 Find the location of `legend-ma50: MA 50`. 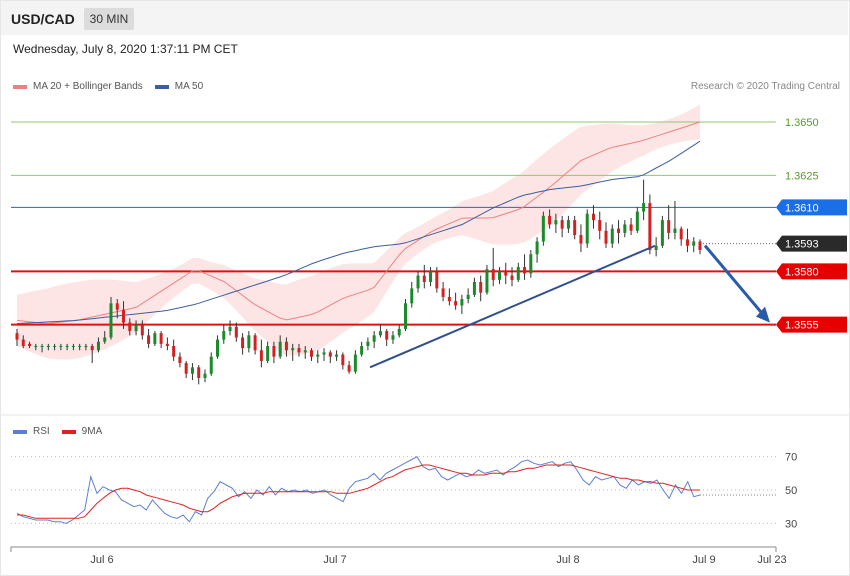

legend-ma50: MA 50 is located at coordinates (179, 86).